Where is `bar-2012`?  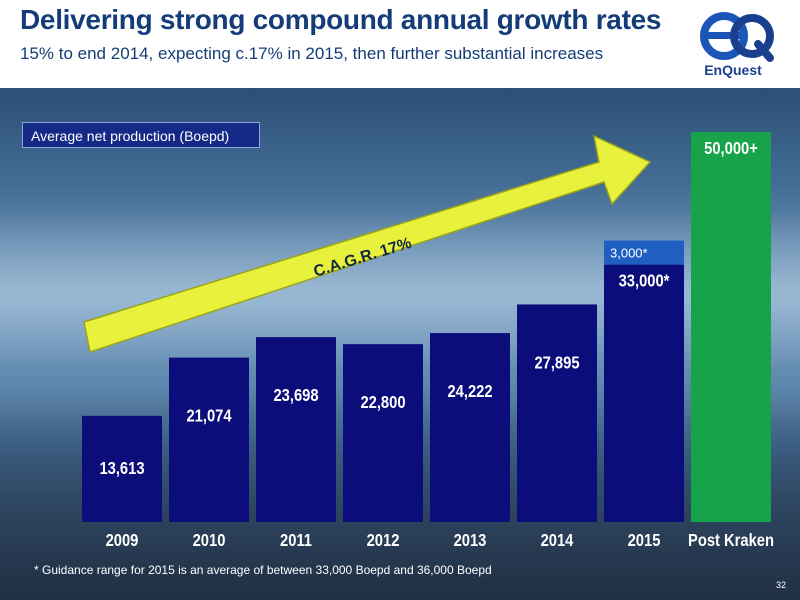 bar-2012 is located at coordinates (383, 433).